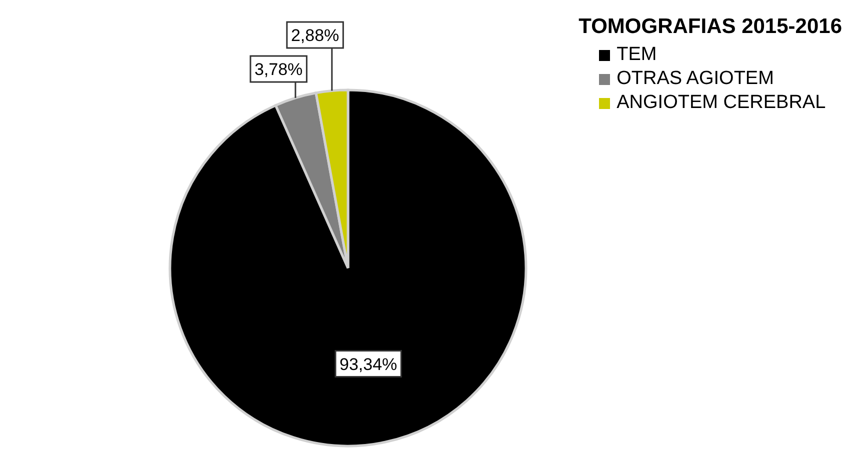 The width and height of the screenshot is (854, 450). What do you see at coordinates (278, 69) in the screenshot?
I see `data-label: 3,78%` at bounding box center [278, 69].